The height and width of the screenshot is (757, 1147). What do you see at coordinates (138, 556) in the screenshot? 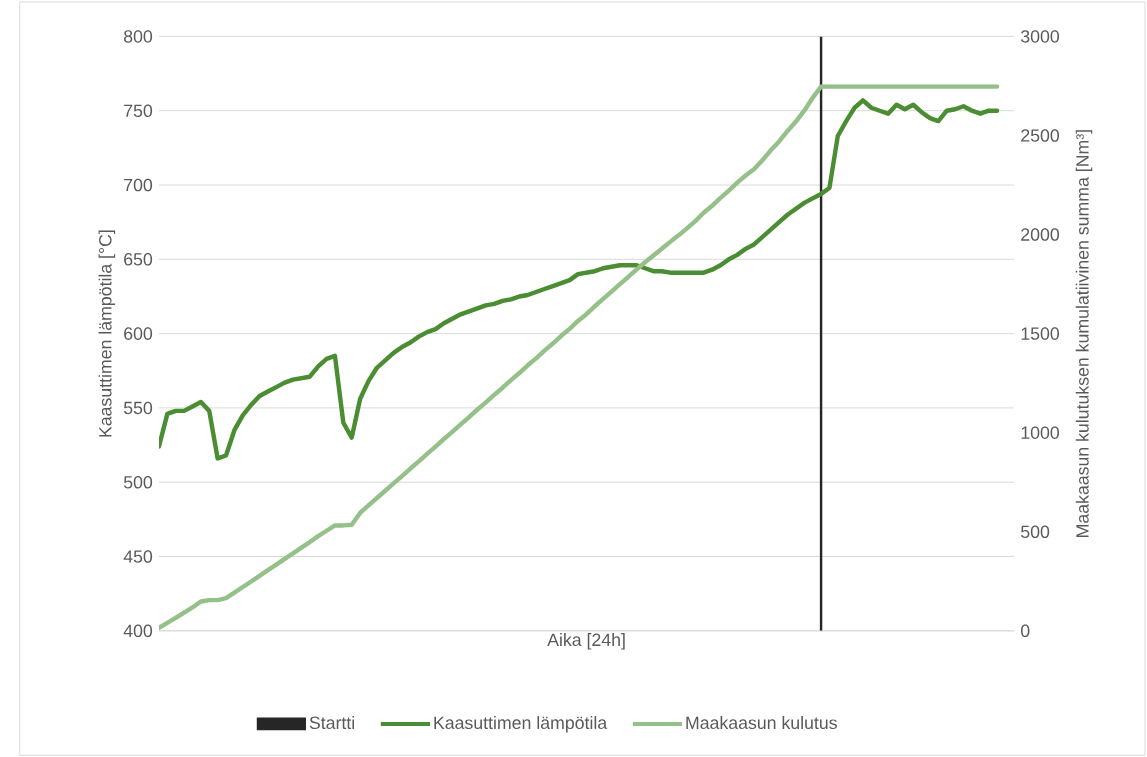
I see `y-tick-label: 450` at bounding box center [138, 556].